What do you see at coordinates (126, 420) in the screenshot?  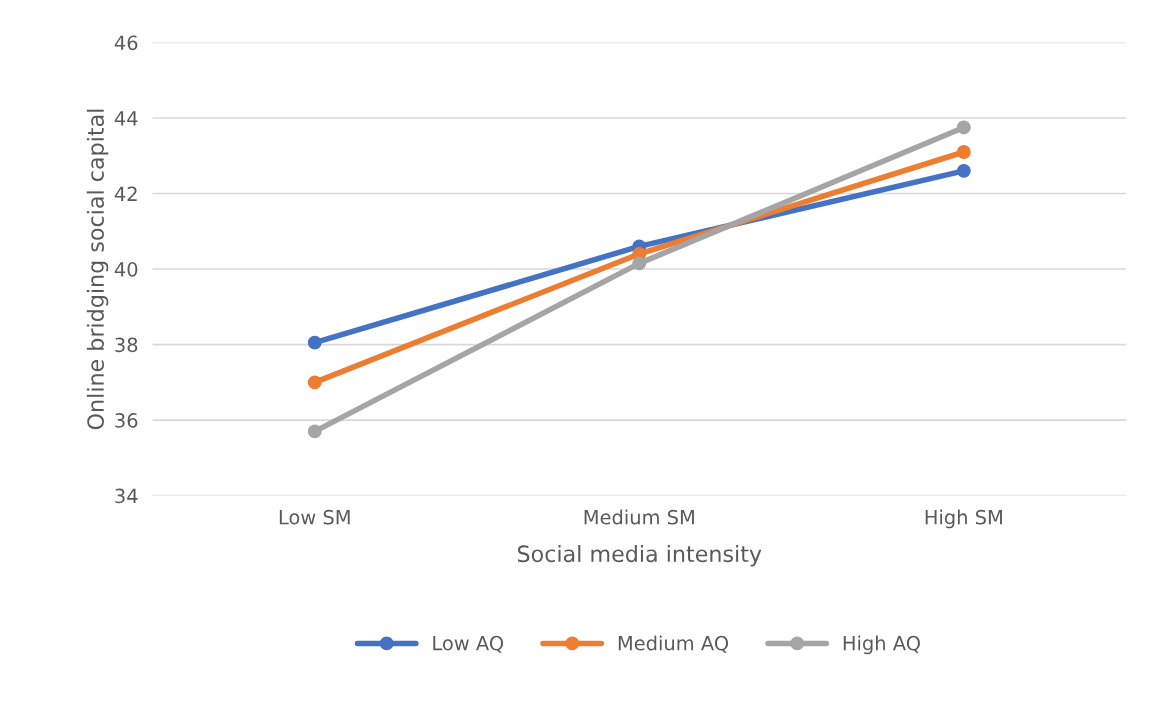 I see `y-tick-label: 36` at bounding box center [126, 420].